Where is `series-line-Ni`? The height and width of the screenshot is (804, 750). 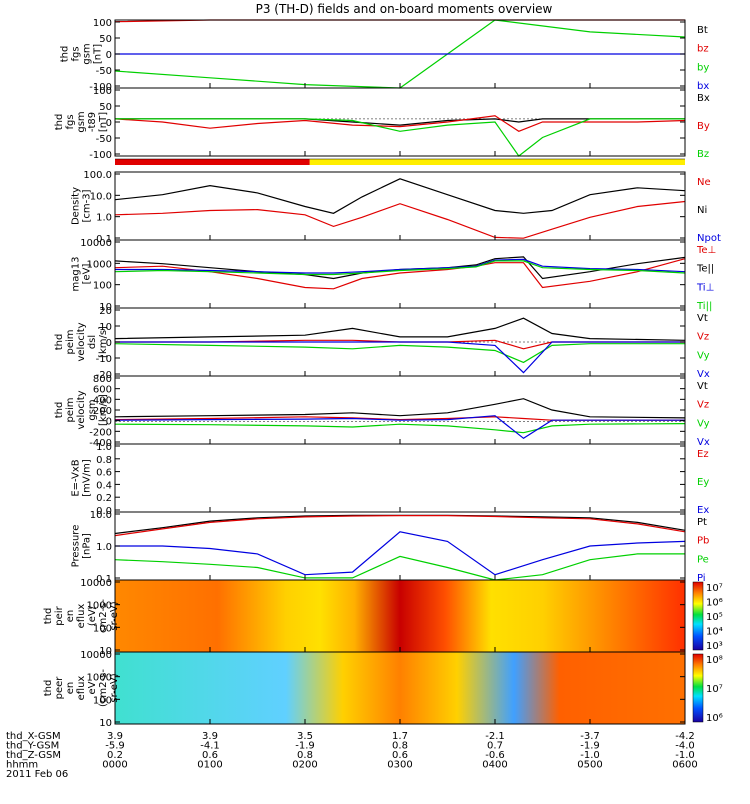 series-line-Ni is located at coordinates (400, 196).